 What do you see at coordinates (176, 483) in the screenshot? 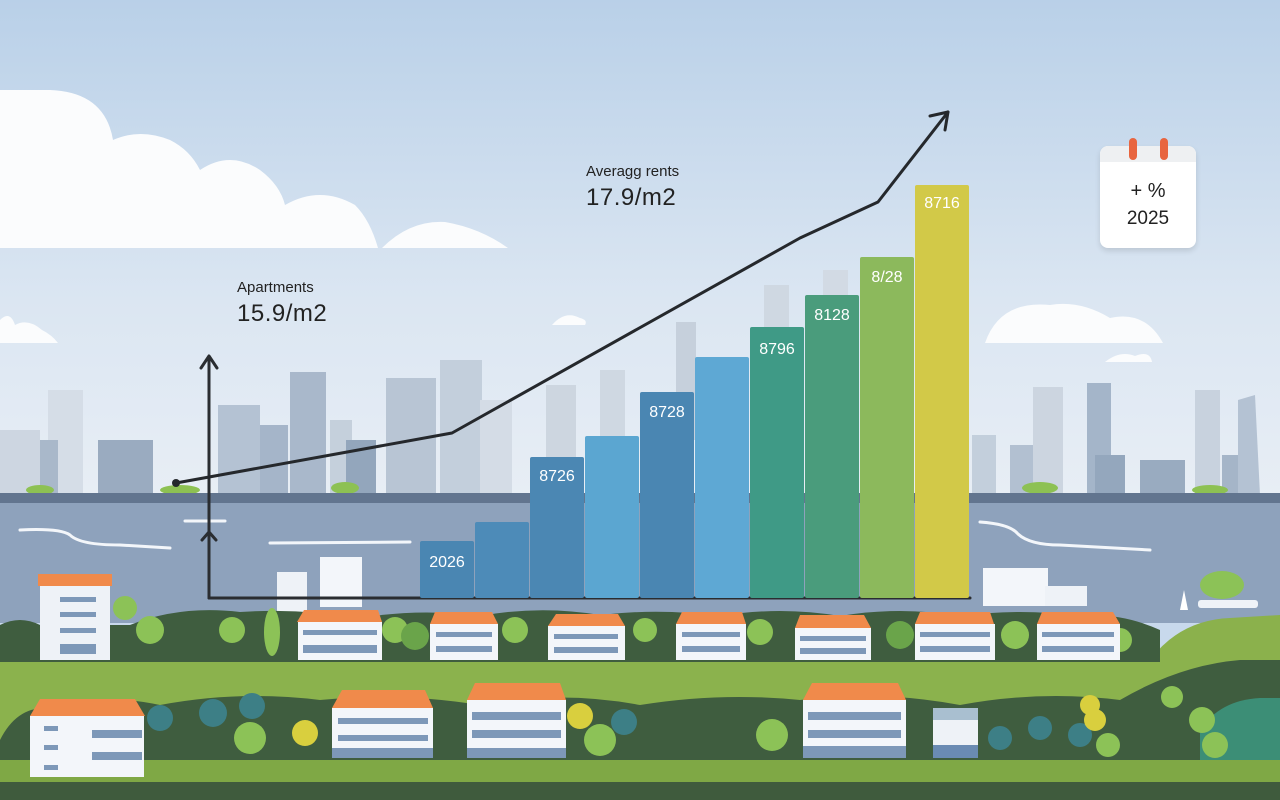
I see `trend-start-point` at bounding box center [176, 483].